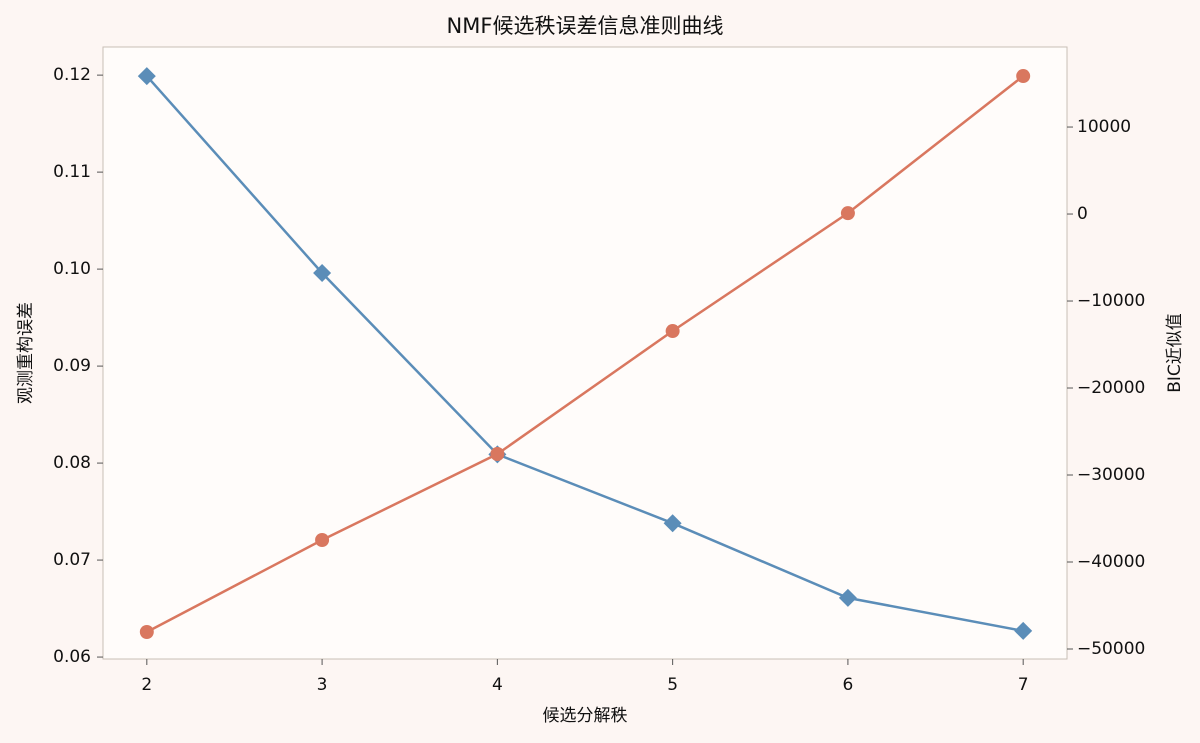 The image size is (1200, 743). What do you see at coordinates (1082, 214) in the screenshot?
I see `y2-tick-label: 0` at bounding box center [1082, 214].